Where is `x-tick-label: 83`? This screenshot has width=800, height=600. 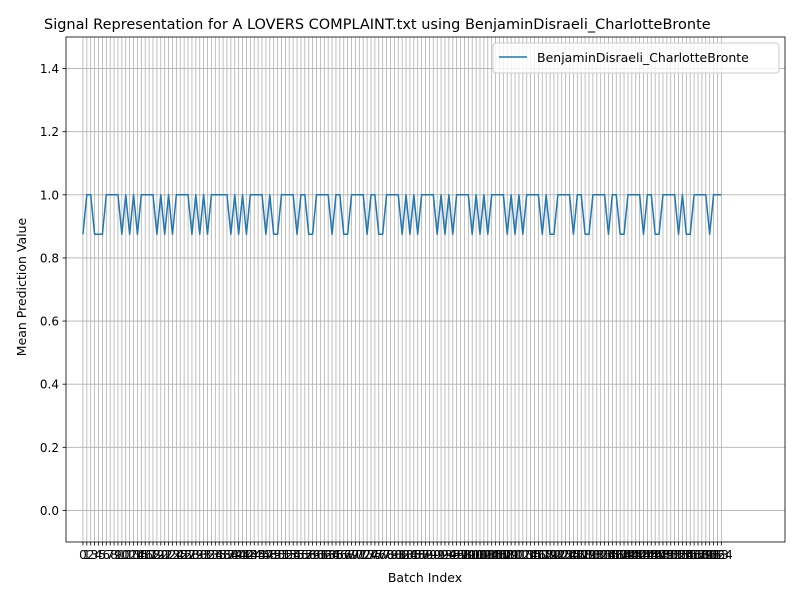 x-tick-label: 83 is located at coordinates (405, 555).